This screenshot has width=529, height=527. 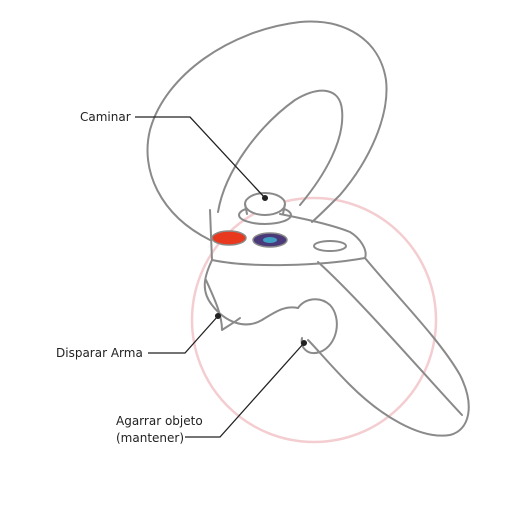 What do you see at coordinates (99, 353) in the screenshot?
I see `label-shoot: Disparar Arma` at bounding box center [99, 353].